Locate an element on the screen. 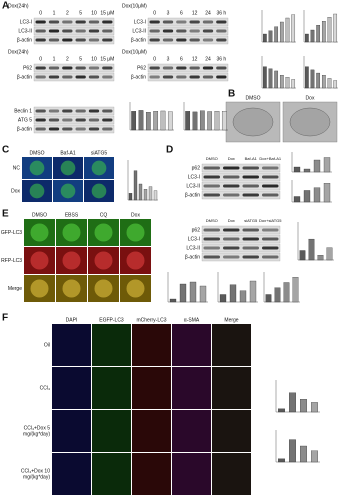 The image size is (340, 500). lane-label: 1 is located at coordinates (54, 13).